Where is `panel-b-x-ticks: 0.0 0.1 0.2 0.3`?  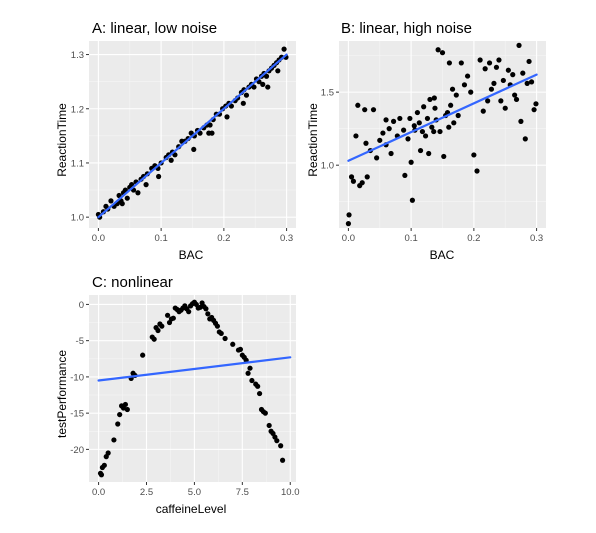 panel-b-x-ticks: 0.0 0.1 0.2 0.3 is located at coordinates (442, 236).